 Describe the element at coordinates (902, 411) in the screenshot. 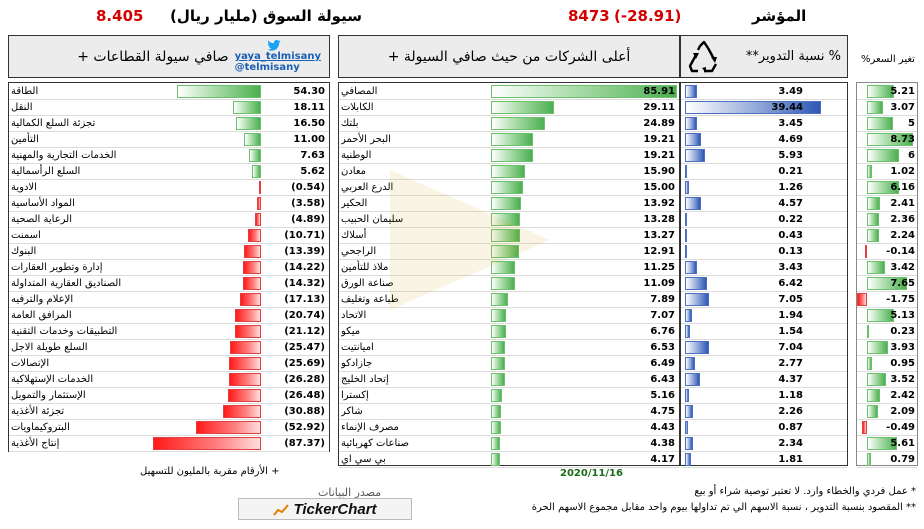

I see `price-change-value: 2.09` at that location.